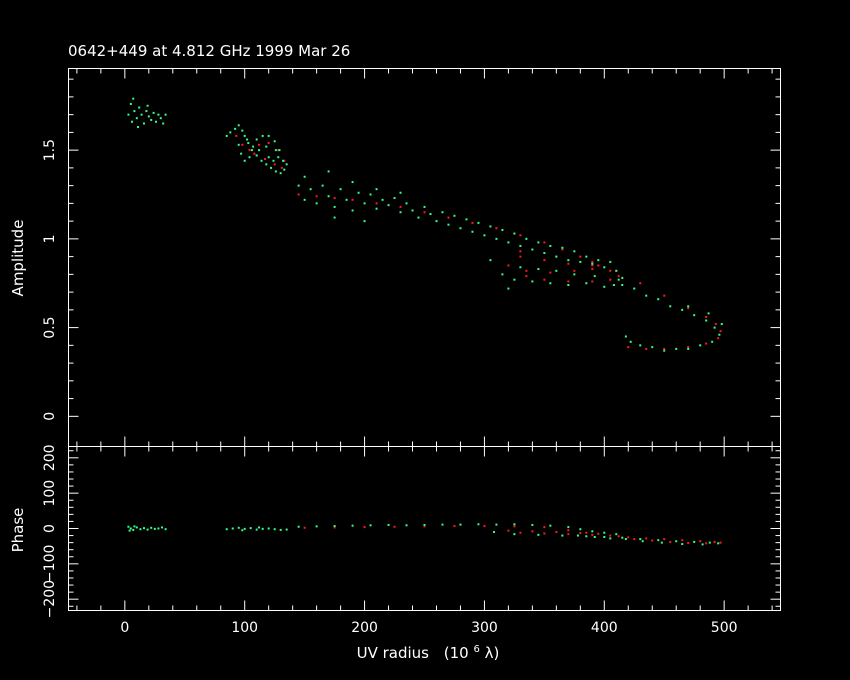  I want to click on x-axis-title-end: λ), so click(492, 653).